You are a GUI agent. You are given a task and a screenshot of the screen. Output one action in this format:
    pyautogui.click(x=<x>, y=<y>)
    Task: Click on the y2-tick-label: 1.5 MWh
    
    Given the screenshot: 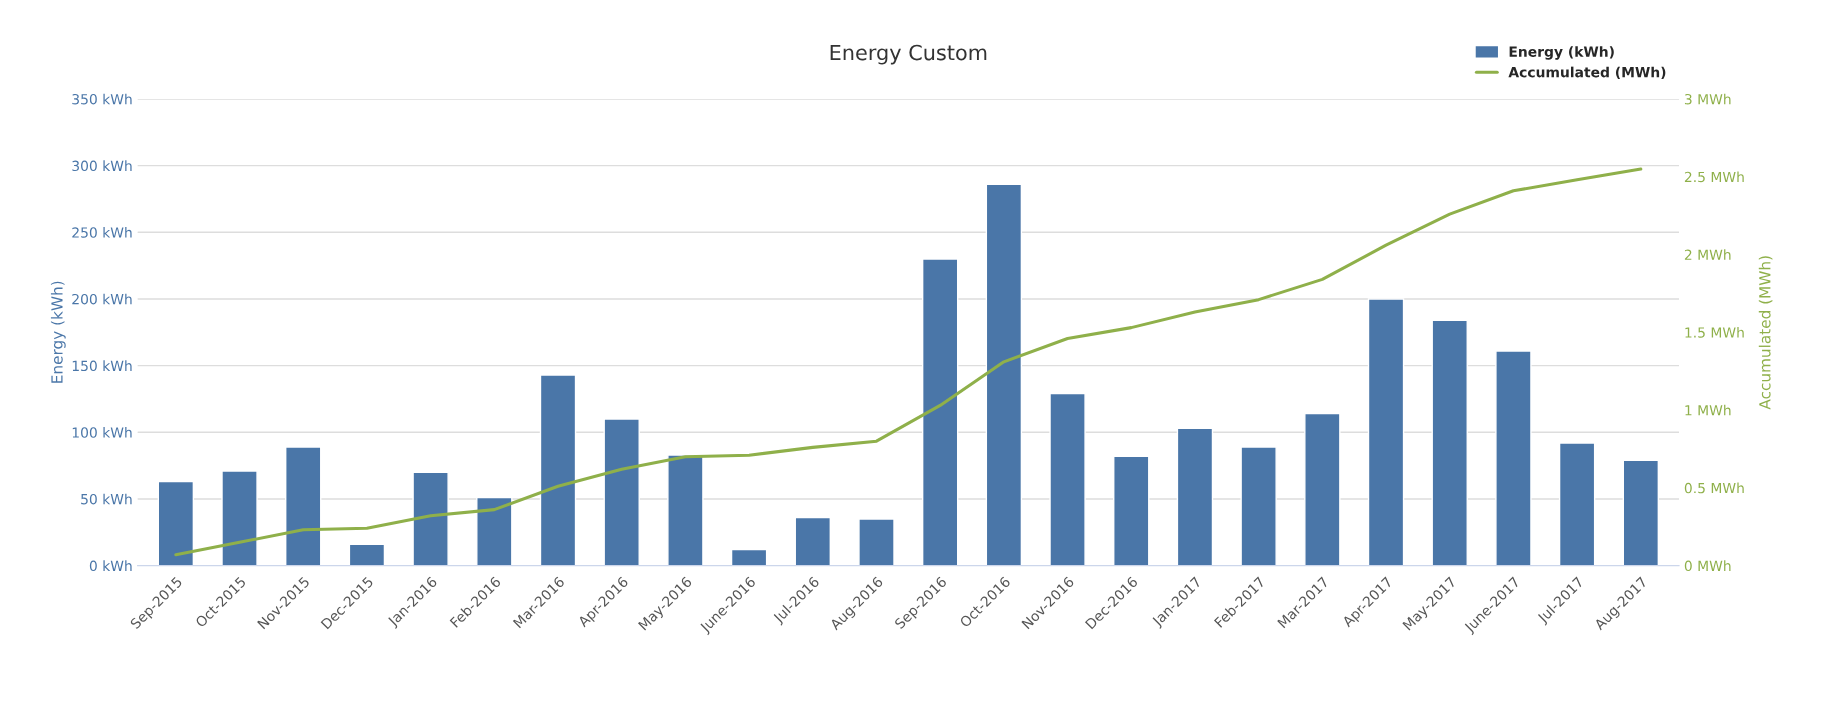 What is the action you would take?
    pyautogui.click(x=1714, y=332)
    